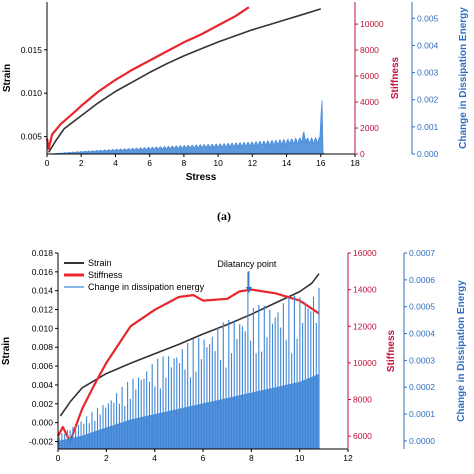  Describe the element at coordinates (365, 290) in the screenshot. I see `right1-tick-label: 14000` at that location.